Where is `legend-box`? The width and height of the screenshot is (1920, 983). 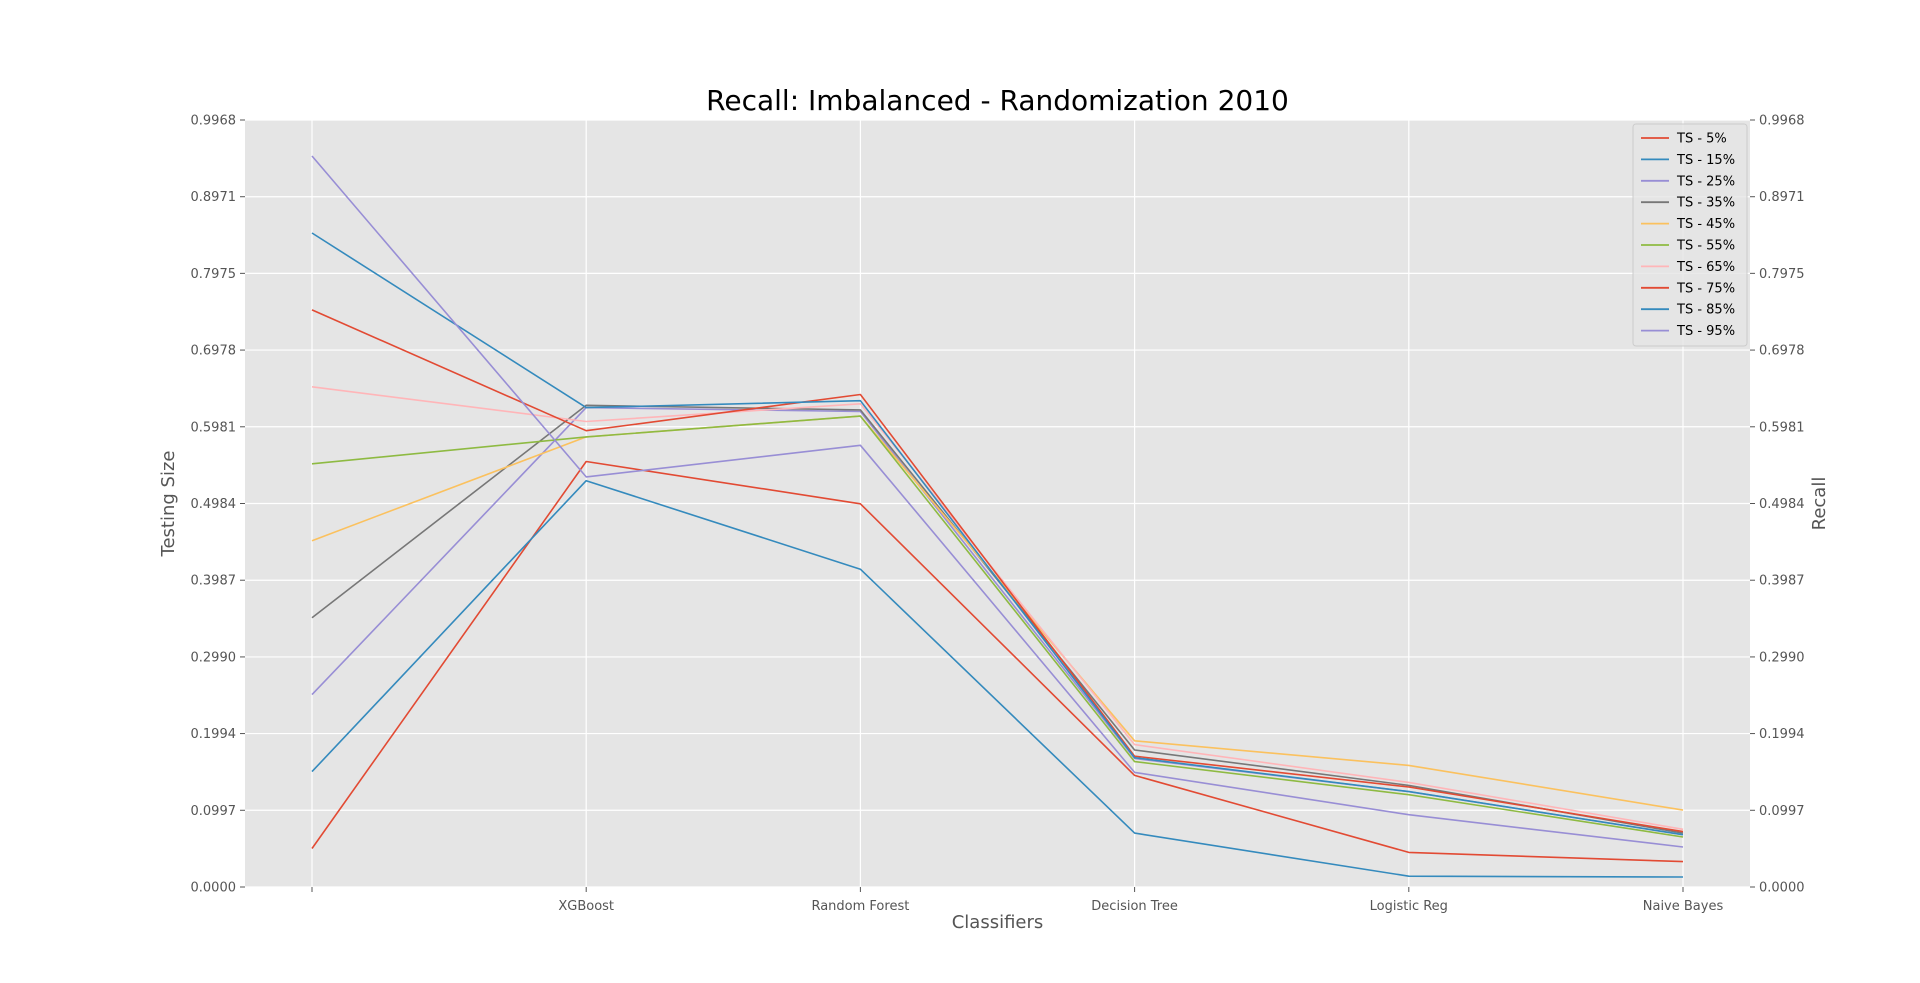
legend-box is located at coordinates (1690, 235).